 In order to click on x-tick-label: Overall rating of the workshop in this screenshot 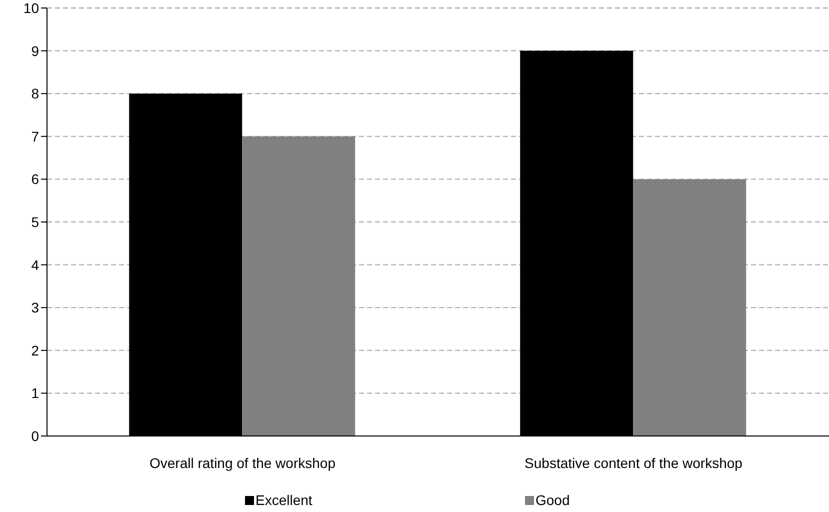, I will do `click(243, 462)`.